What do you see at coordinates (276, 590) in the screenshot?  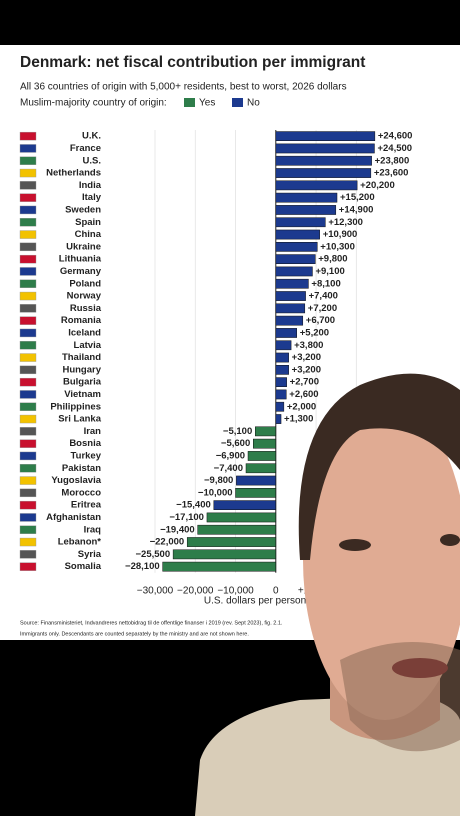 I see `x-tick-label: 0` at bounding box center [276, 590].